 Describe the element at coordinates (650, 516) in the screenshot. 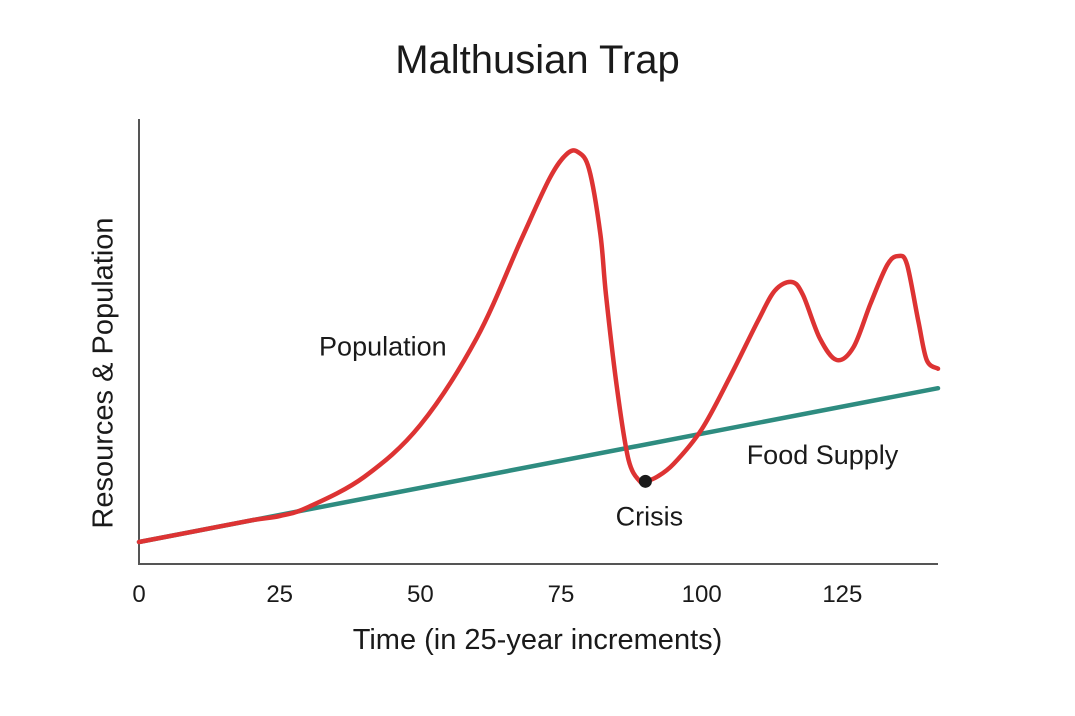

I see `annotation-crisis: Crisis` at that location.